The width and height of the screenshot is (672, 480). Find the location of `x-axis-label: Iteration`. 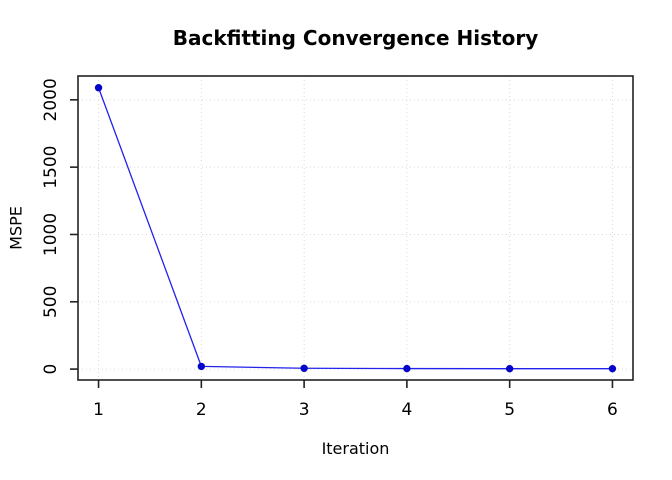

x-axis-label: Iteration is located at coordinates (355, 448).